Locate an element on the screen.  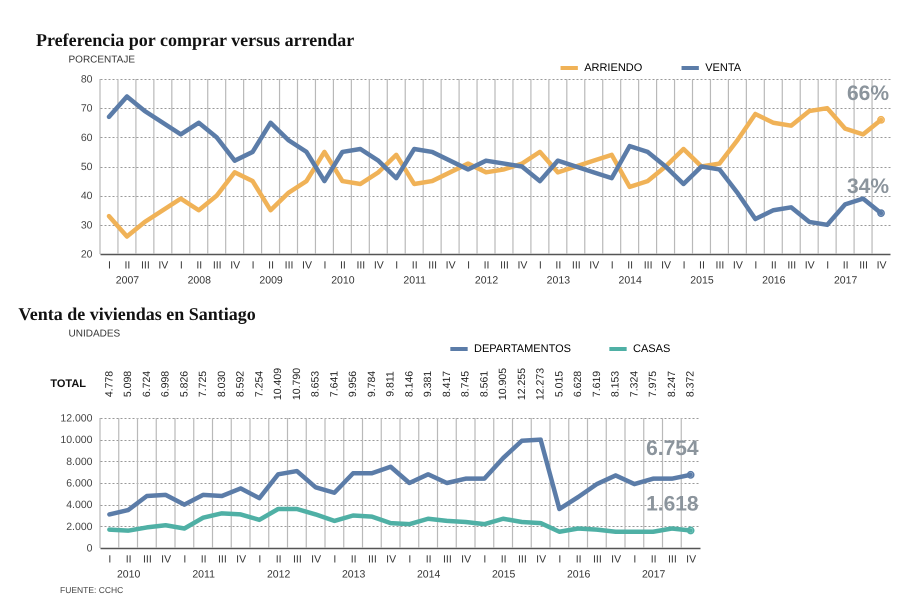
x-tick-label: II 2007 is located at coordinates (128, 273).